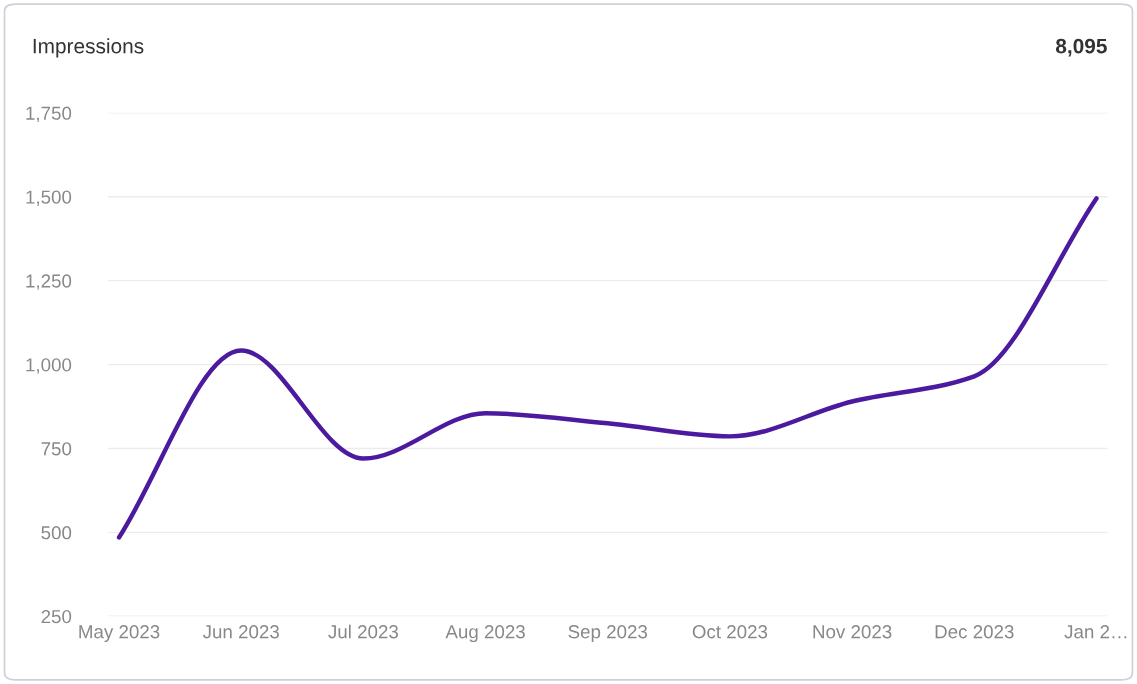 This screenshot has height=684, width=1137. What do you see at coordinates (49, 282) in the screenshot?
I see `y-tick-label: 1,250` at bounding box center [49, 282].